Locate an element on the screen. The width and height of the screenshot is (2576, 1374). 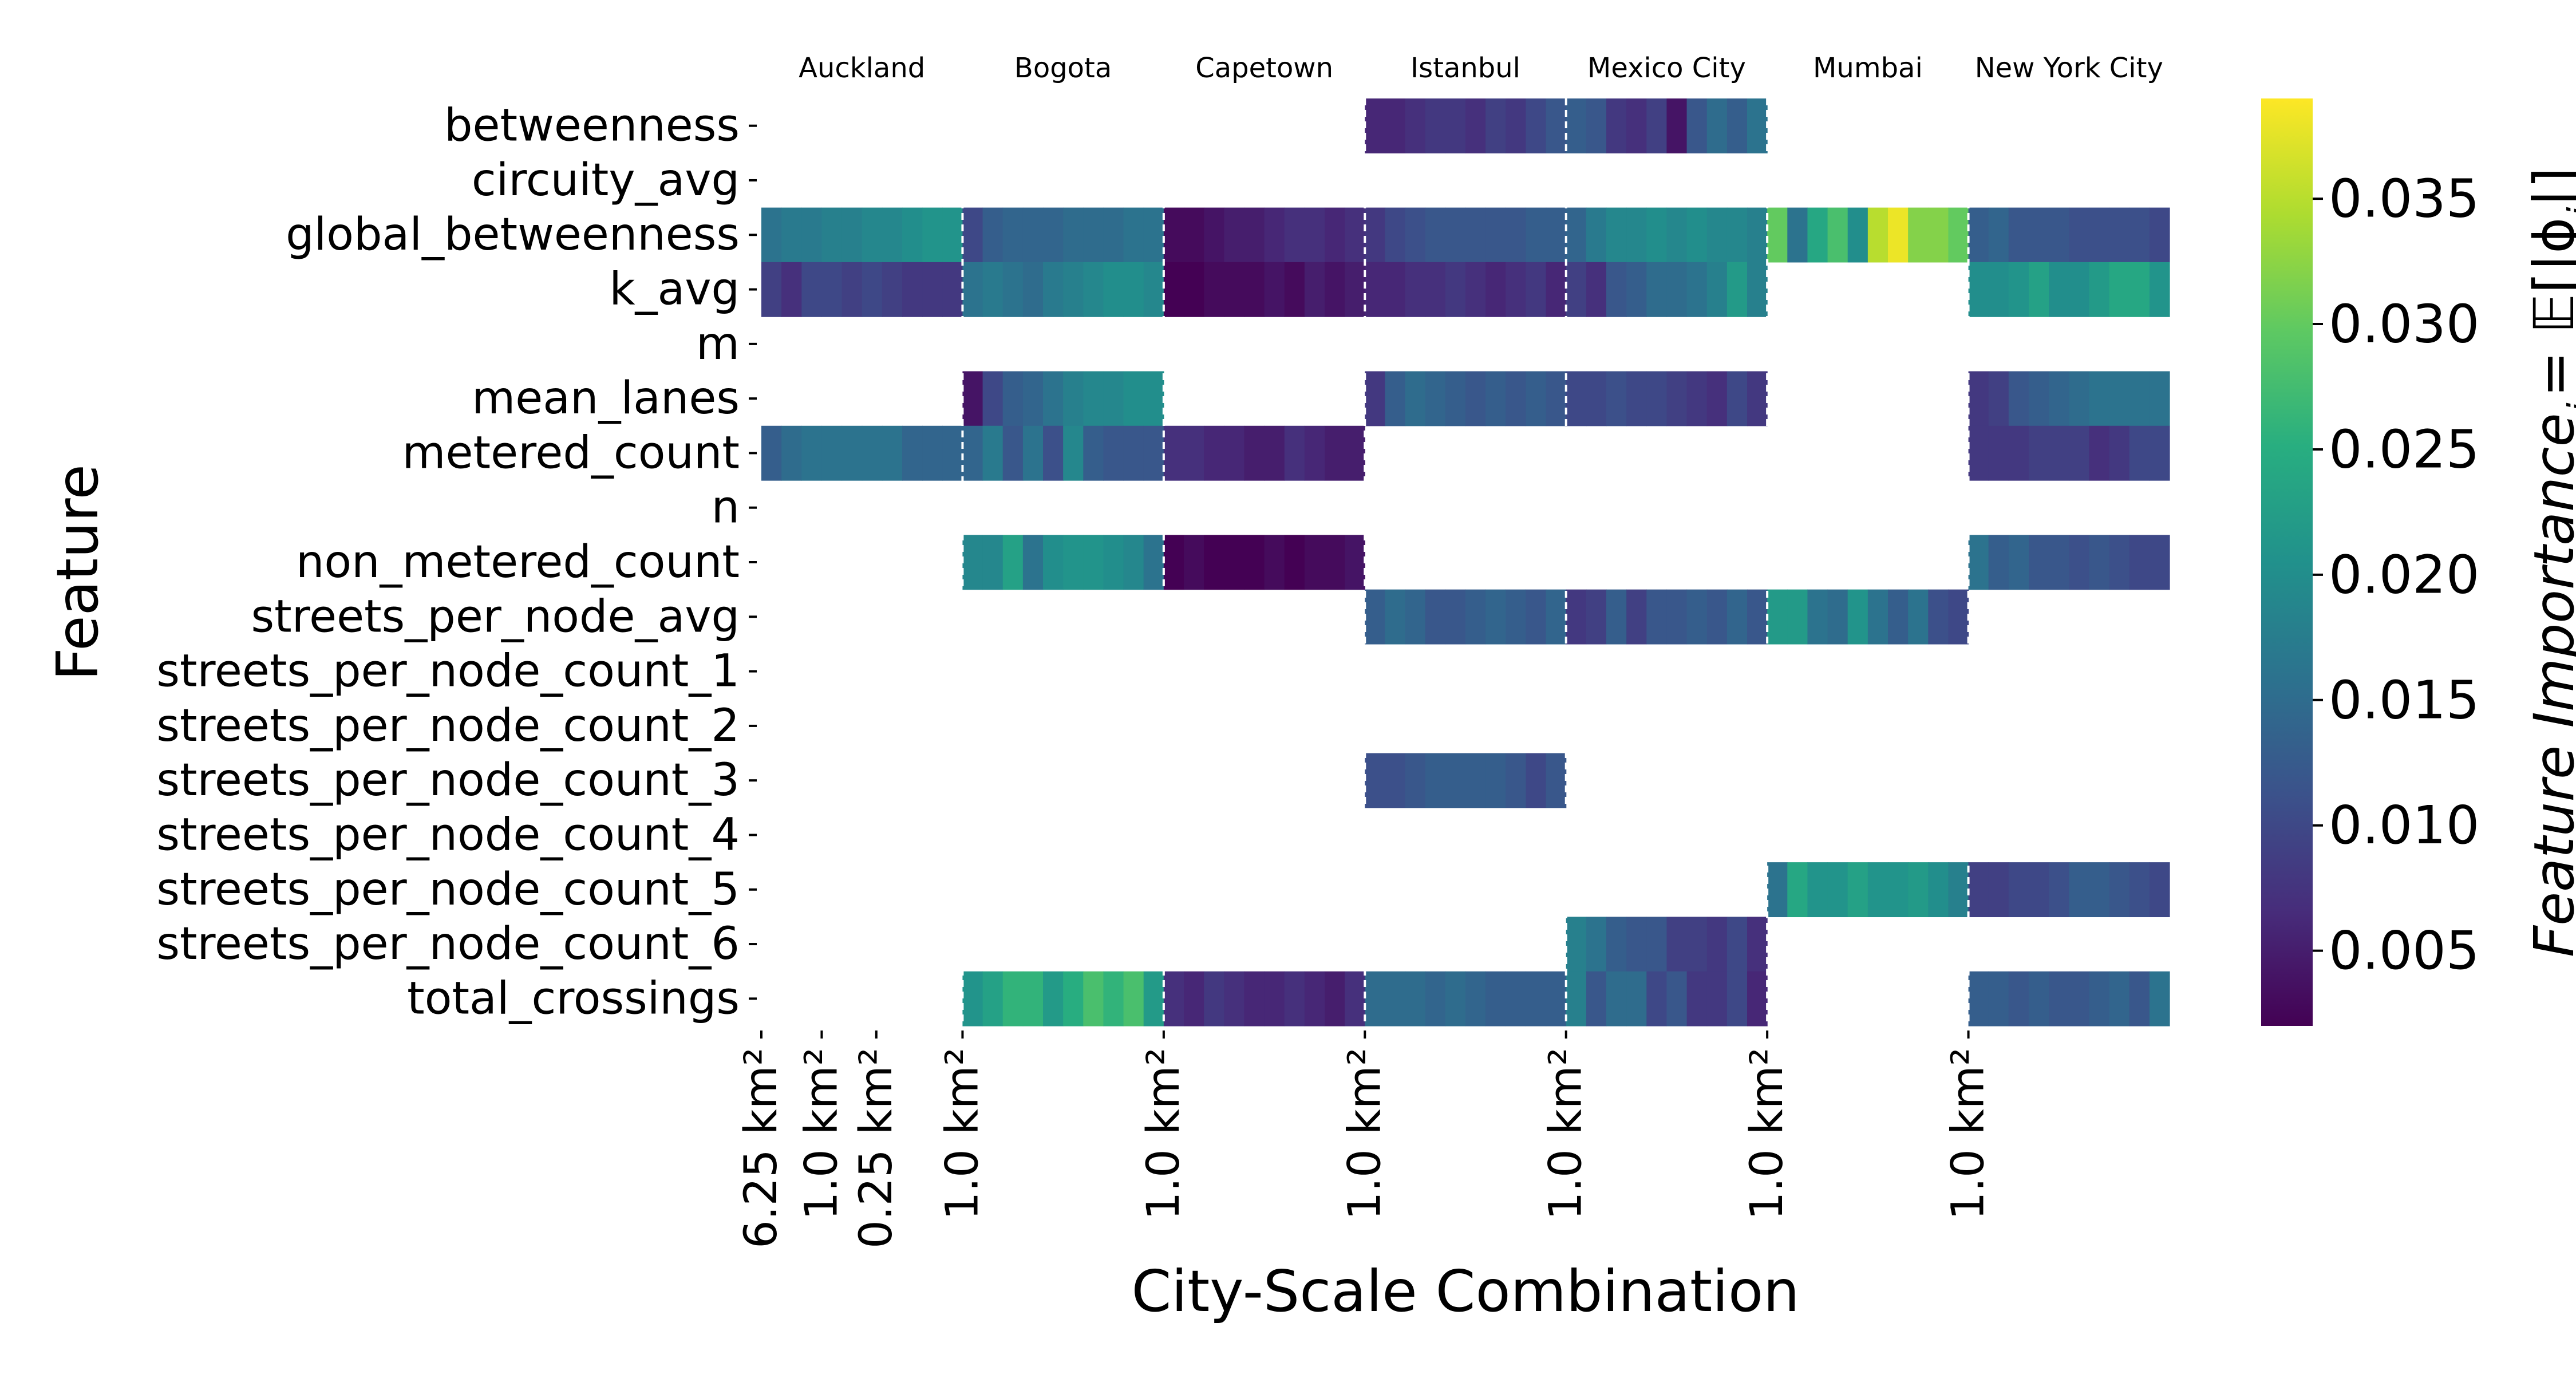
y-tick-label: streets_per_node_count_5 is located at coordinates (448, 890).